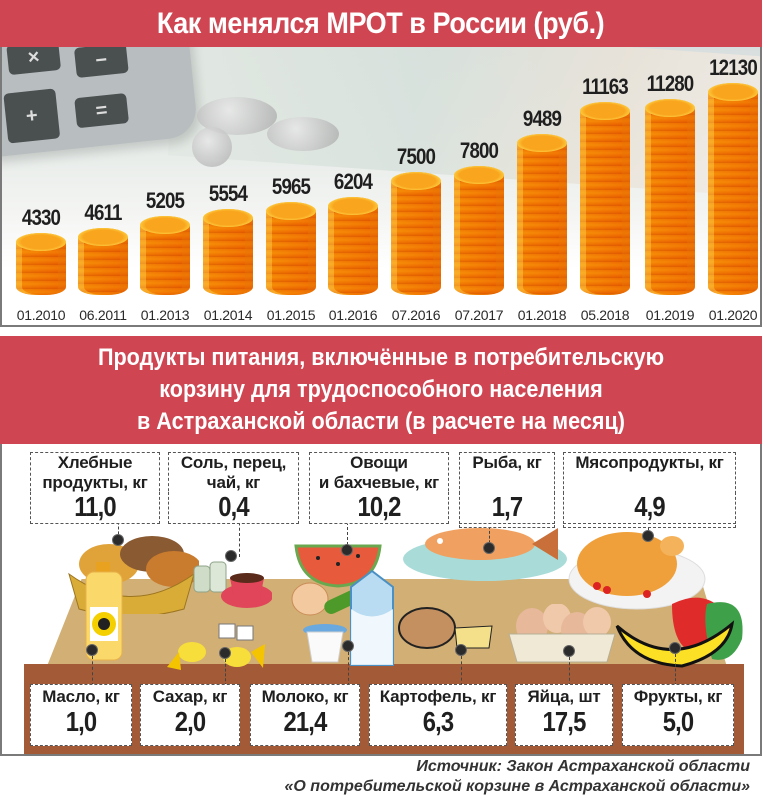 This screenshot has width=762, height=800. What do you see at coordinates (507, 508) in the screenshot?
I see `value-fish: 1,7` at bounding box center [507, 508].